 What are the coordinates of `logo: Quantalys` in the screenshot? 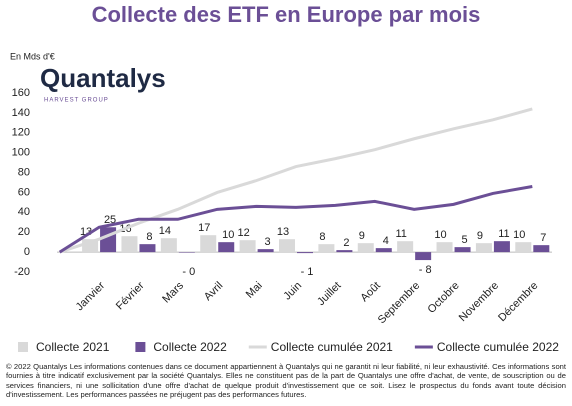 It's located at (103, 78).